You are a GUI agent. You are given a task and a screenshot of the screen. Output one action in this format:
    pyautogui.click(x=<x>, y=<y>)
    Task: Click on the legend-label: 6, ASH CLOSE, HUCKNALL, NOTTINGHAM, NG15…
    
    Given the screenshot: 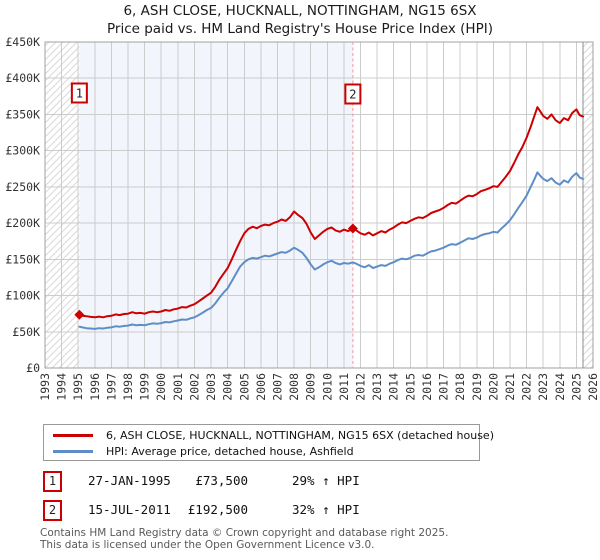 What is the action you would take?
    pyautogui.click(x=300, y=435)
    